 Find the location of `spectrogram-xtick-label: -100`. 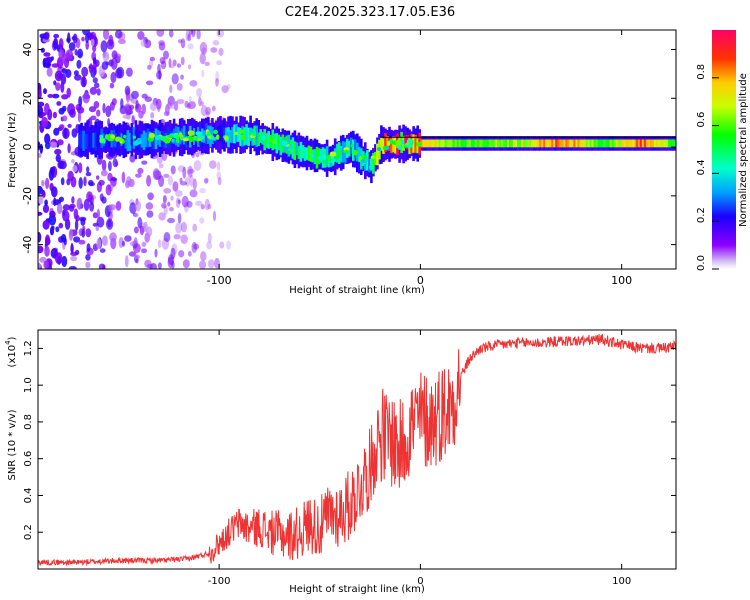

spectrogram-xtick-label: -100 is located at coordinates (219, 280).